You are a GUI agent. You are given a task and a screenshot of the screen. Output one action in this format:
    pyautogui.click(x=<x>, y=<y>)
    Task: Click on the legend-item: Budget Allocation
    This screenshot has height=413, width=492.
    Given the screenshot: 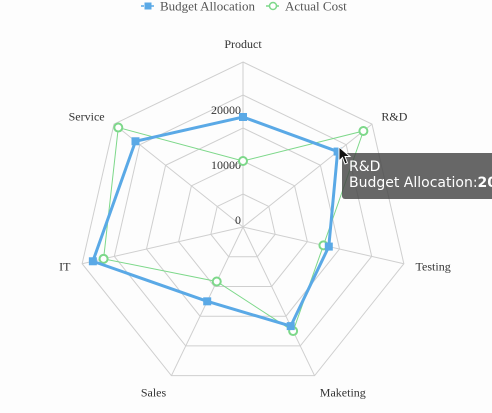 What is the action you would take?
    pyautogui.click(x=198, y=7)
    